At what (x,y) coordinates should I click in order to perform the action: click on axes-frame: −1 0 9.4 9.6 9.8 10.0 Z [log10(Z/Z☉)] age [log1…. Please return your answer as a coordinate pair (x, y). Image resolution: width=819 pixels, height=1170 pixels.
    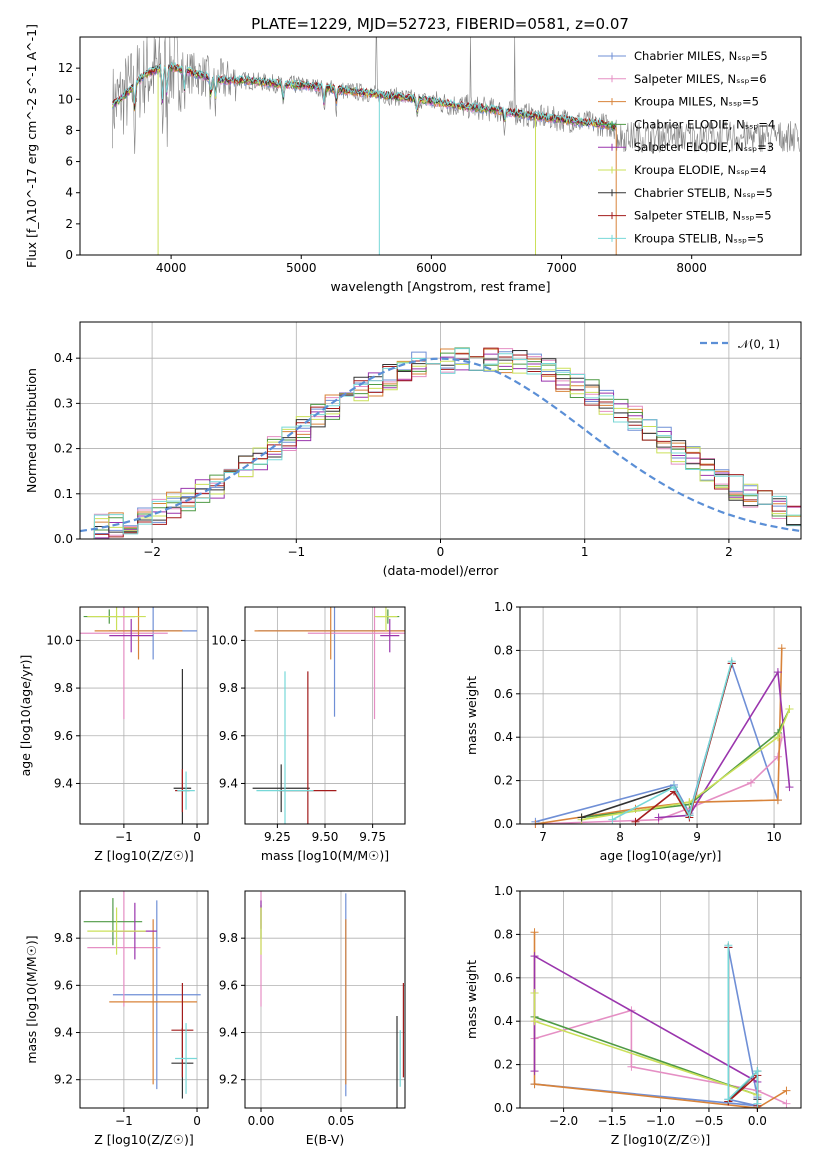
    Looking at the image, I should click on (113, 734).